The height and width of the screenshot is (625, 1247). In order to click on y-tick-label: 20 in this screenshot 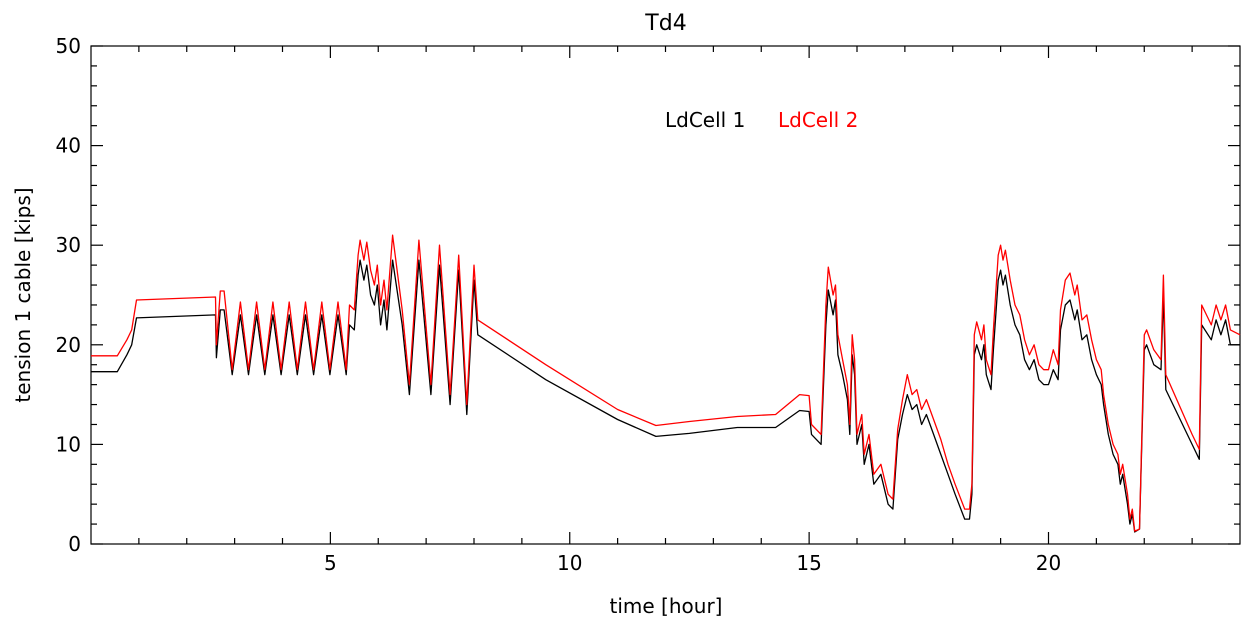, I will do `click(68, 345)`.